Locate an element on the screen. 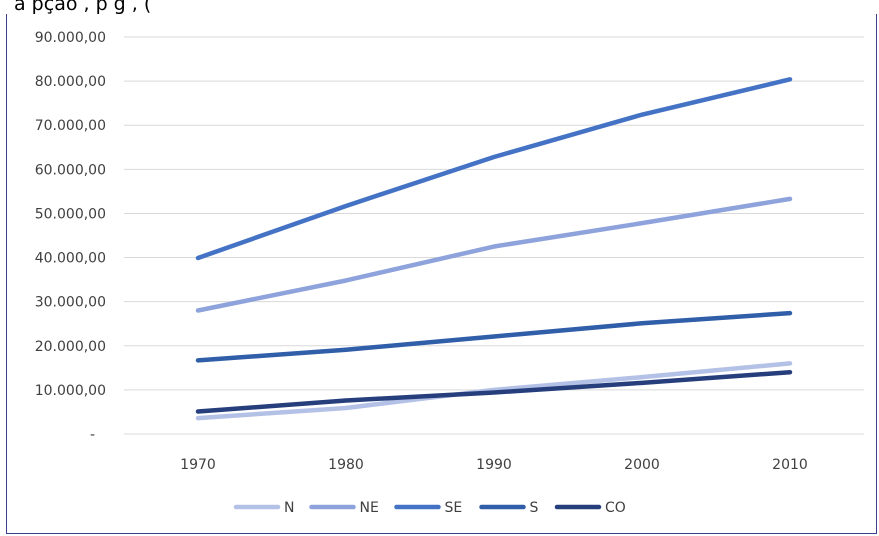 Image resolution: width=879 pixels, height=536 pixels. legend: N NE SE S CO is located at coordinates (429, 508).